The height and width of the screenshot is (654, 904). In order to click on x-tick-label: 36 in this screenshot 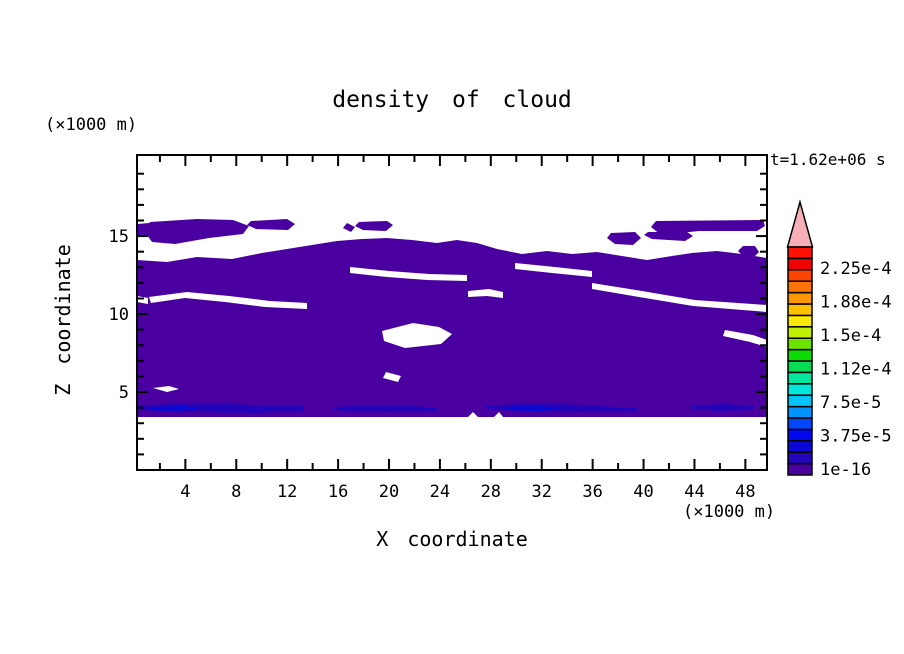, I will do `click(592, 492)`.